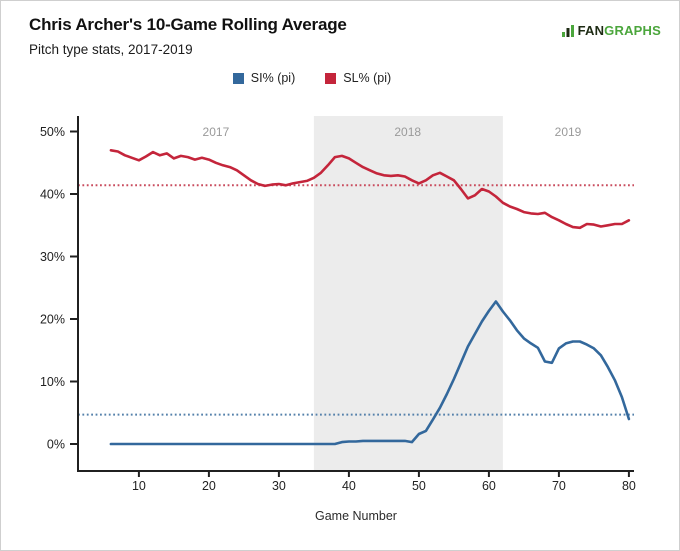  What do you see at coordinates (216, 132) in the screenshot?
I see `year-label-2017: 2017` at bounding box center [216, 132].